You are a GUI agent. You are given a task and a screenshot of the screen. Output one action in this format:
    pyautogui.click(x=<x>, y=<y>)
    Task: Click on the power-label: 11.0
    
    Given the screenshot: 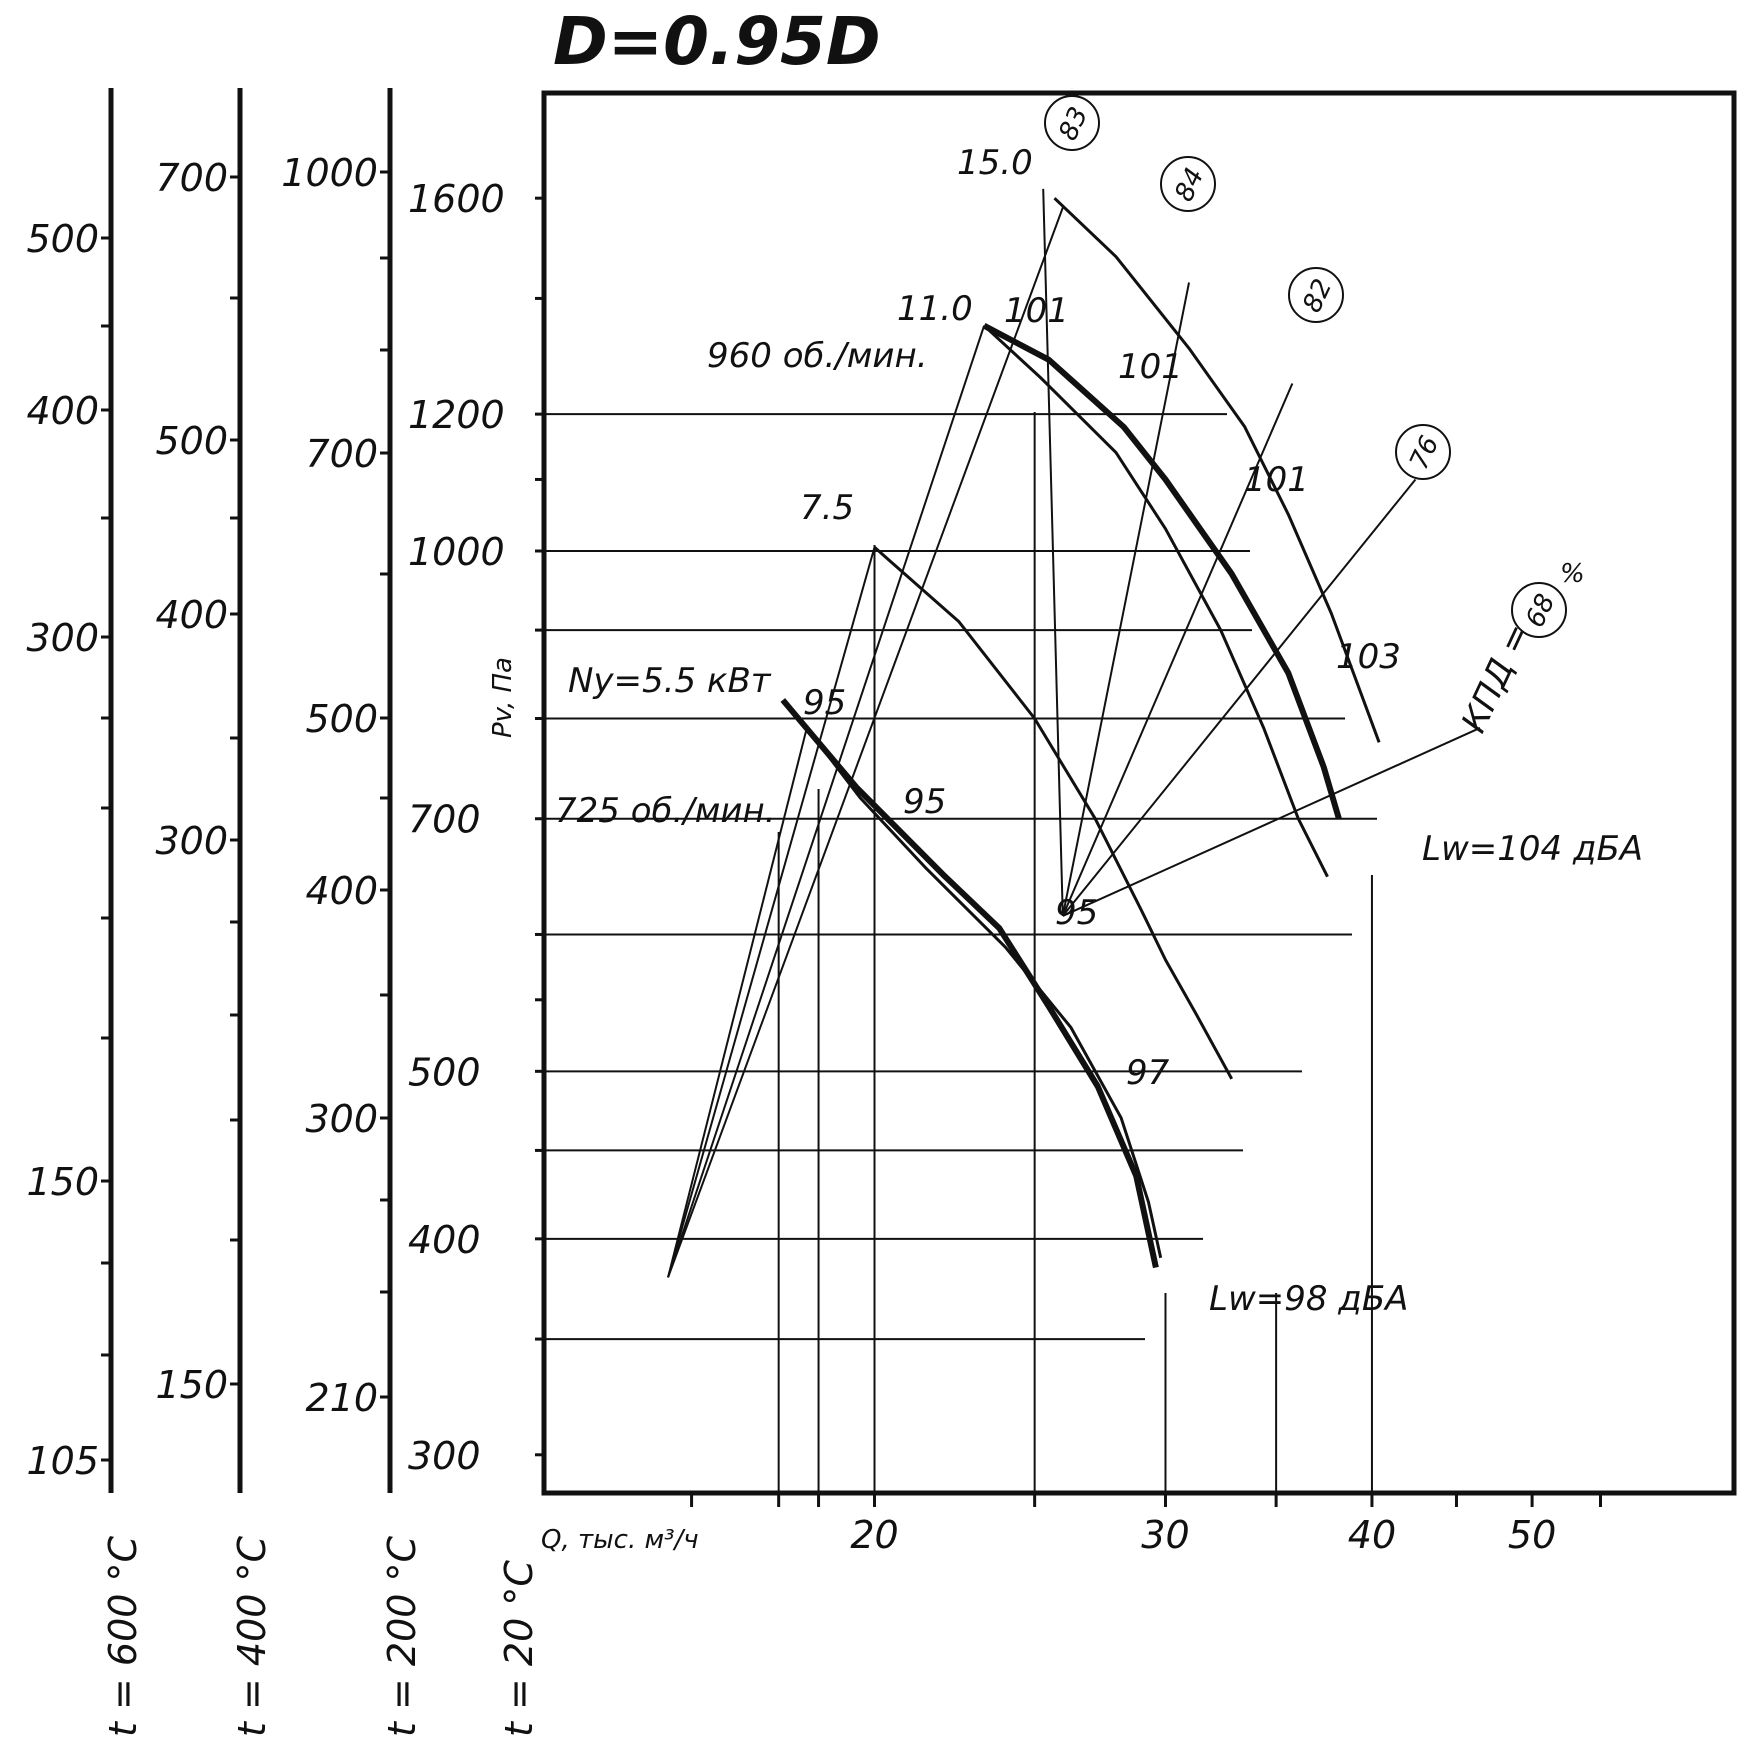 What is the action you would take?
    pyautogui.click(x=935, y=309)
    